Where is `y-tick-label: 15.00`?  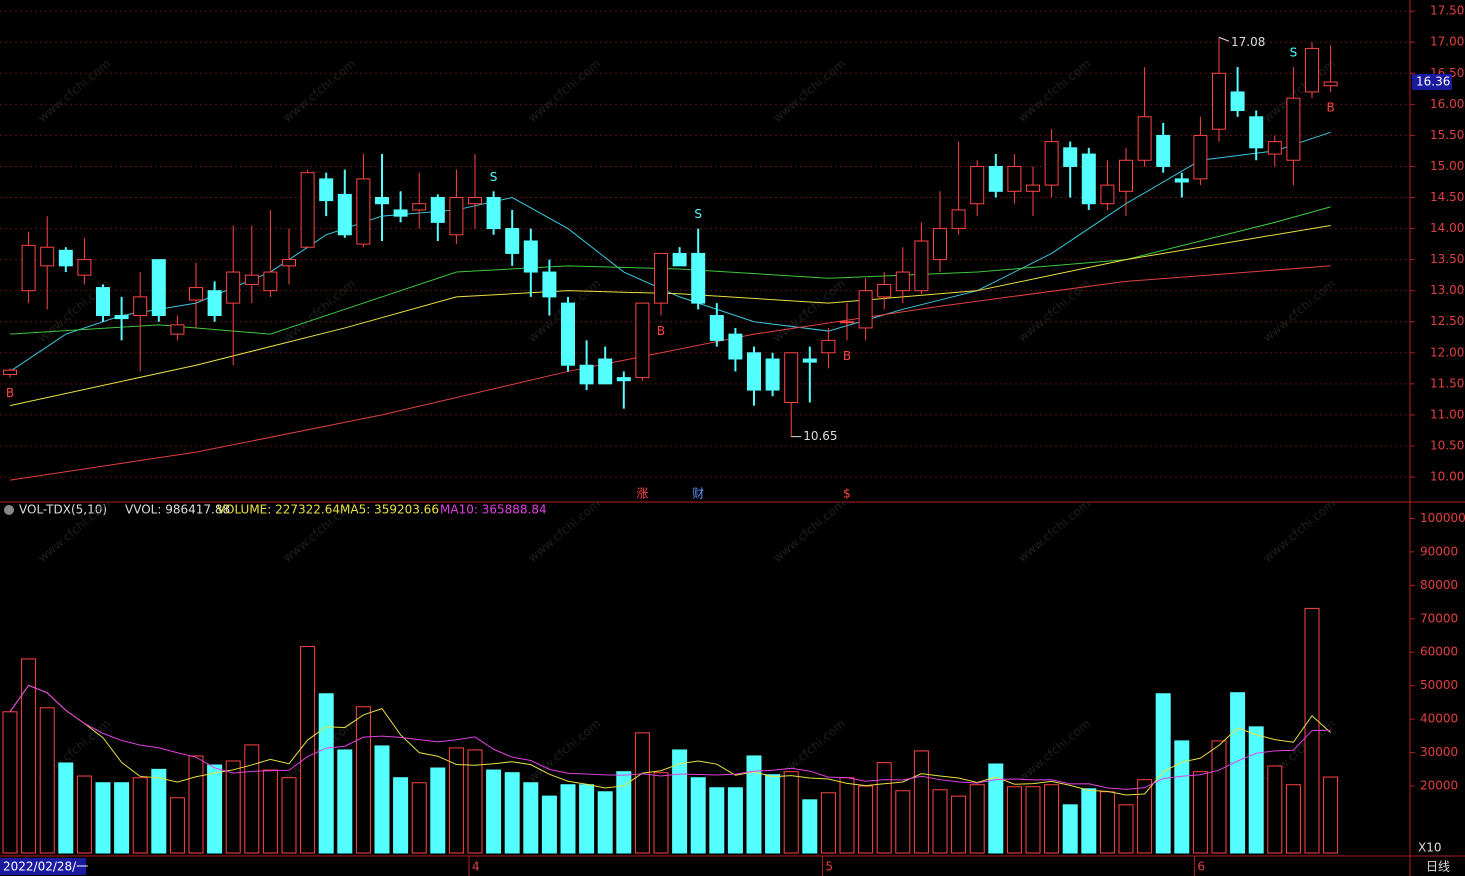 y-tick-label: 15.00 is located at coordinates (1447, 166).